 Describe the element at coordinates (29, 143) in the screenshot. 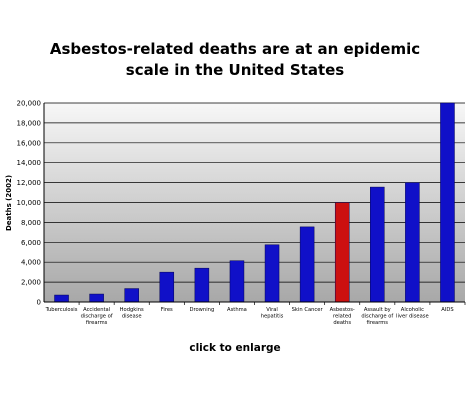

I see `y-tick-label: 16,000` at that location.